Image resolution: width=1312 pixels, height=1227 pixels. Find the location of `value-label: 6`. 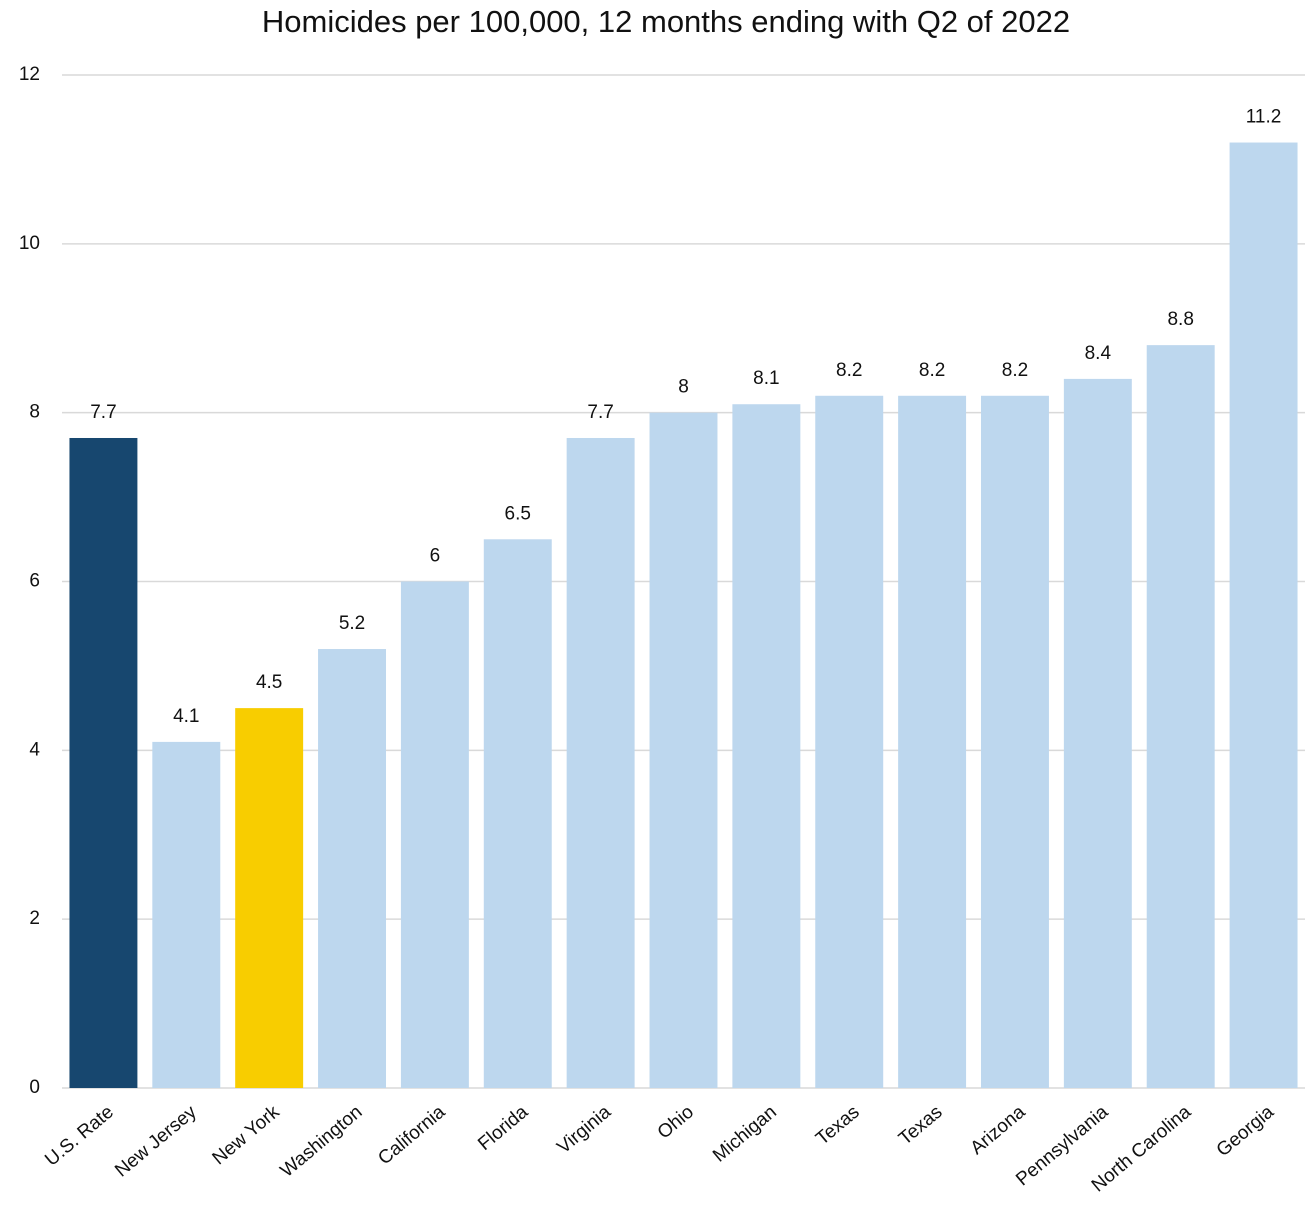

value-label: 6 is located at coordinates (435, 556).